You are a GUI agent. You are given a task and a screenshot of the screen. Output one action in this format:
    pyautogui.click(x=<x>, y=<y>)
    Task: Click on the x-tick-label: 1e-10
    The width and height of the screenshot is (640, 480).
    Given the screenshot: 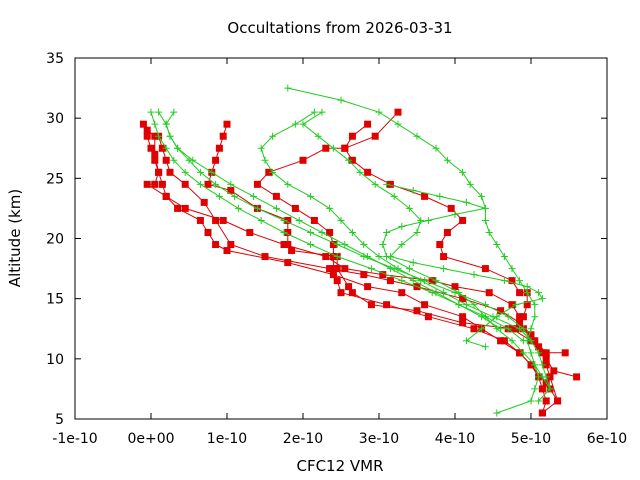 What is the action you would take?
    pyautogui.click(x=227, y=439)
    